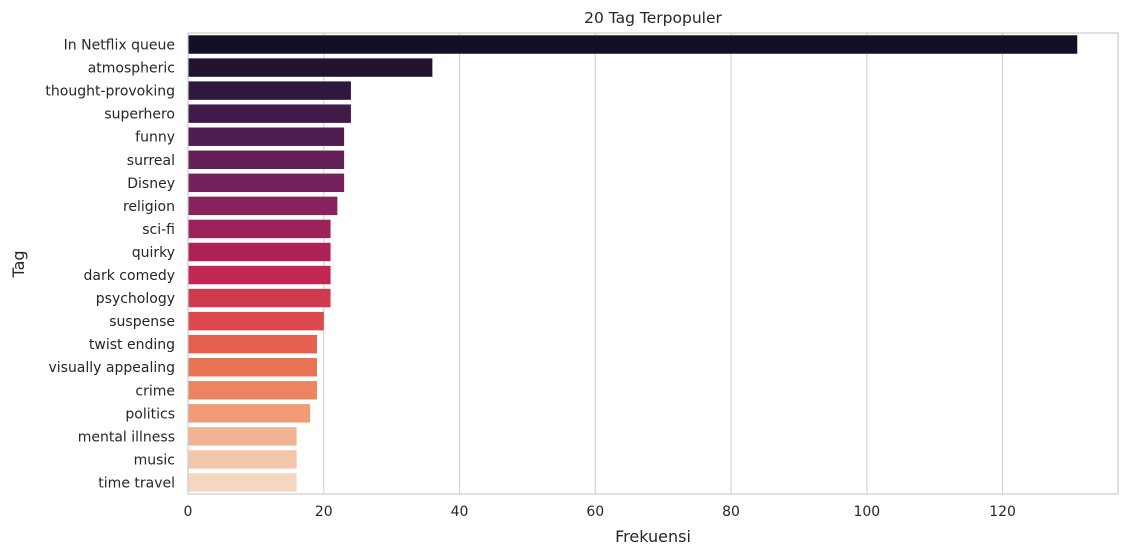 The image size is (1128, 556). Describe the element at coordinates (129, 276) in the screenshot. I see `y-tick-label: dark comedy` at that location.